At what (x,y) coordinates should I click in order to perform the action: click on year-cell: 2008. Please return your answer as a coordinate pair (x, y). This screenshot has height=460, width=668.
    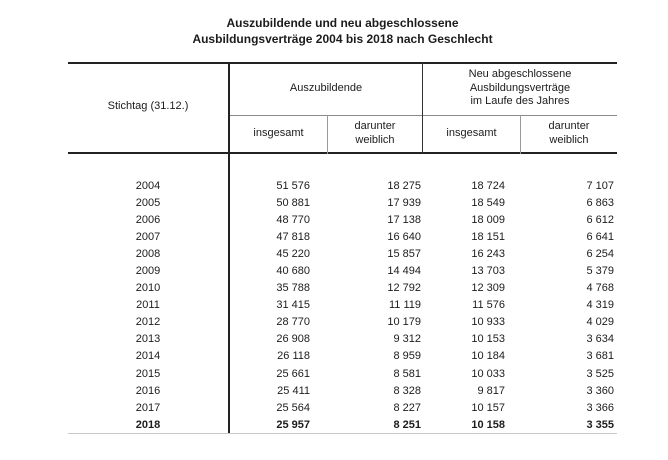
    Looking at the image, I should click on (148, 253).